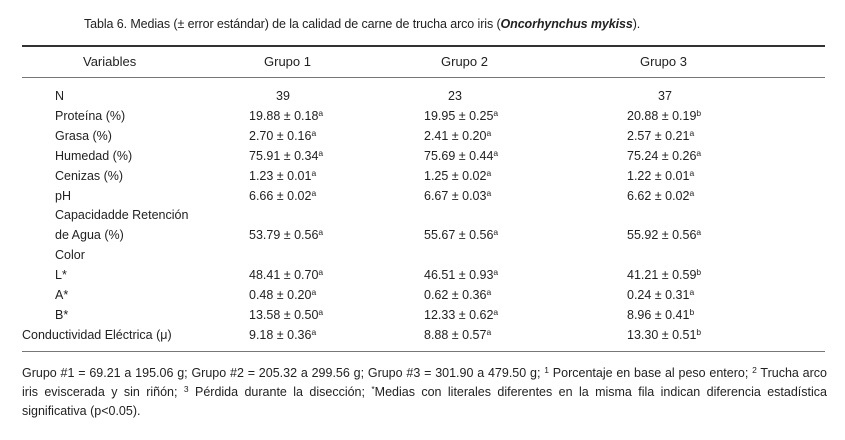 The width and height of the screenshot is (845, 440). I want to click on cell-value: 55.67 ± 0.56, so click(459, 235).